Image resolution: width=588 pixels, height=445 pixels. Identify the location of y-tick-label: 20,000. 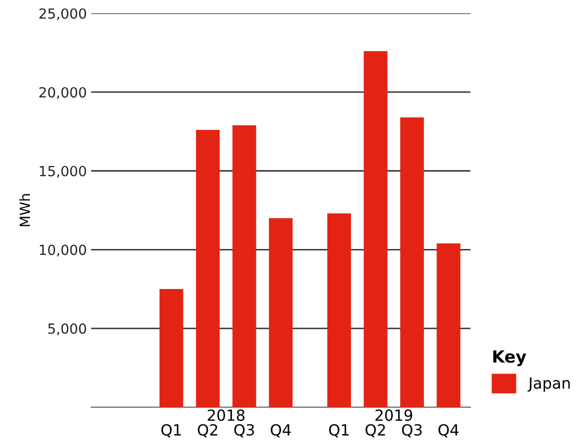
(62, 93).